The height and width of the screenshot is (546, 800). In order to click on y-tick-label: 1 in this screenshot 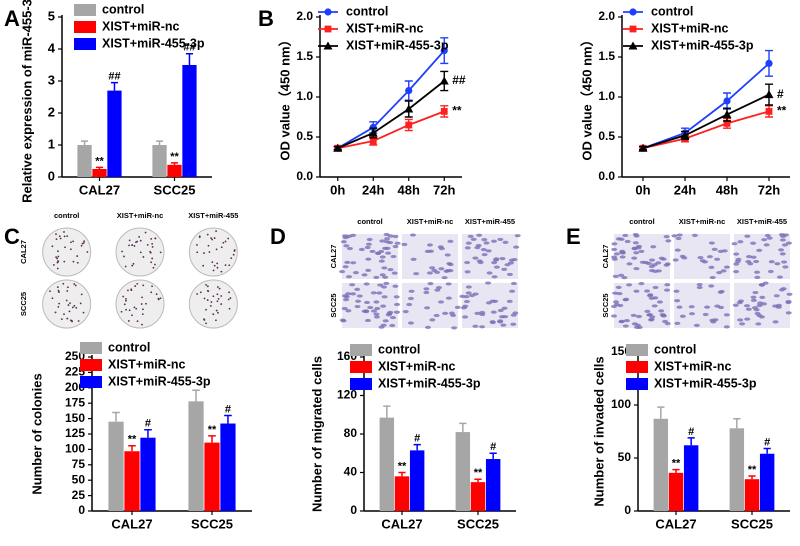, I will do `click(51, 143)`.